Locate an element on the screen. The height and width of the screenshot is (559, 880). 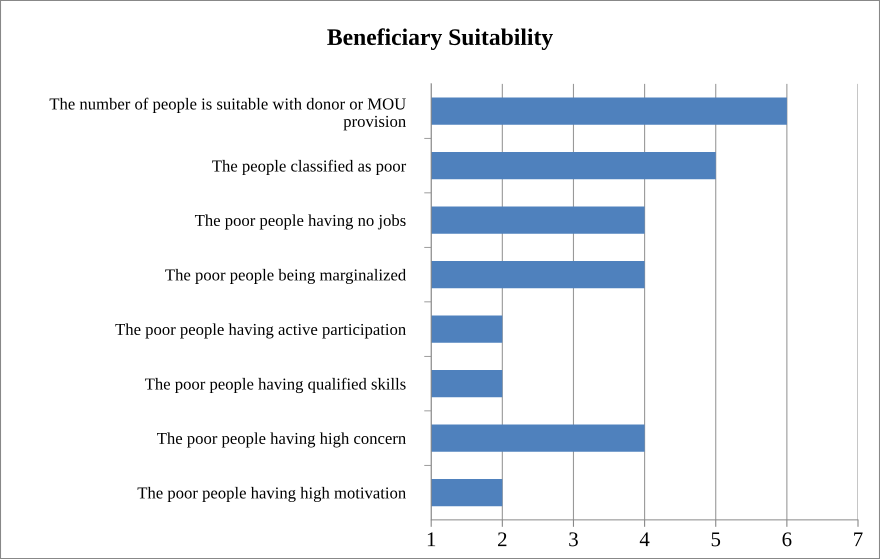
y-tick-label: The poor people being marginalized is located at coordinates (285, 276).